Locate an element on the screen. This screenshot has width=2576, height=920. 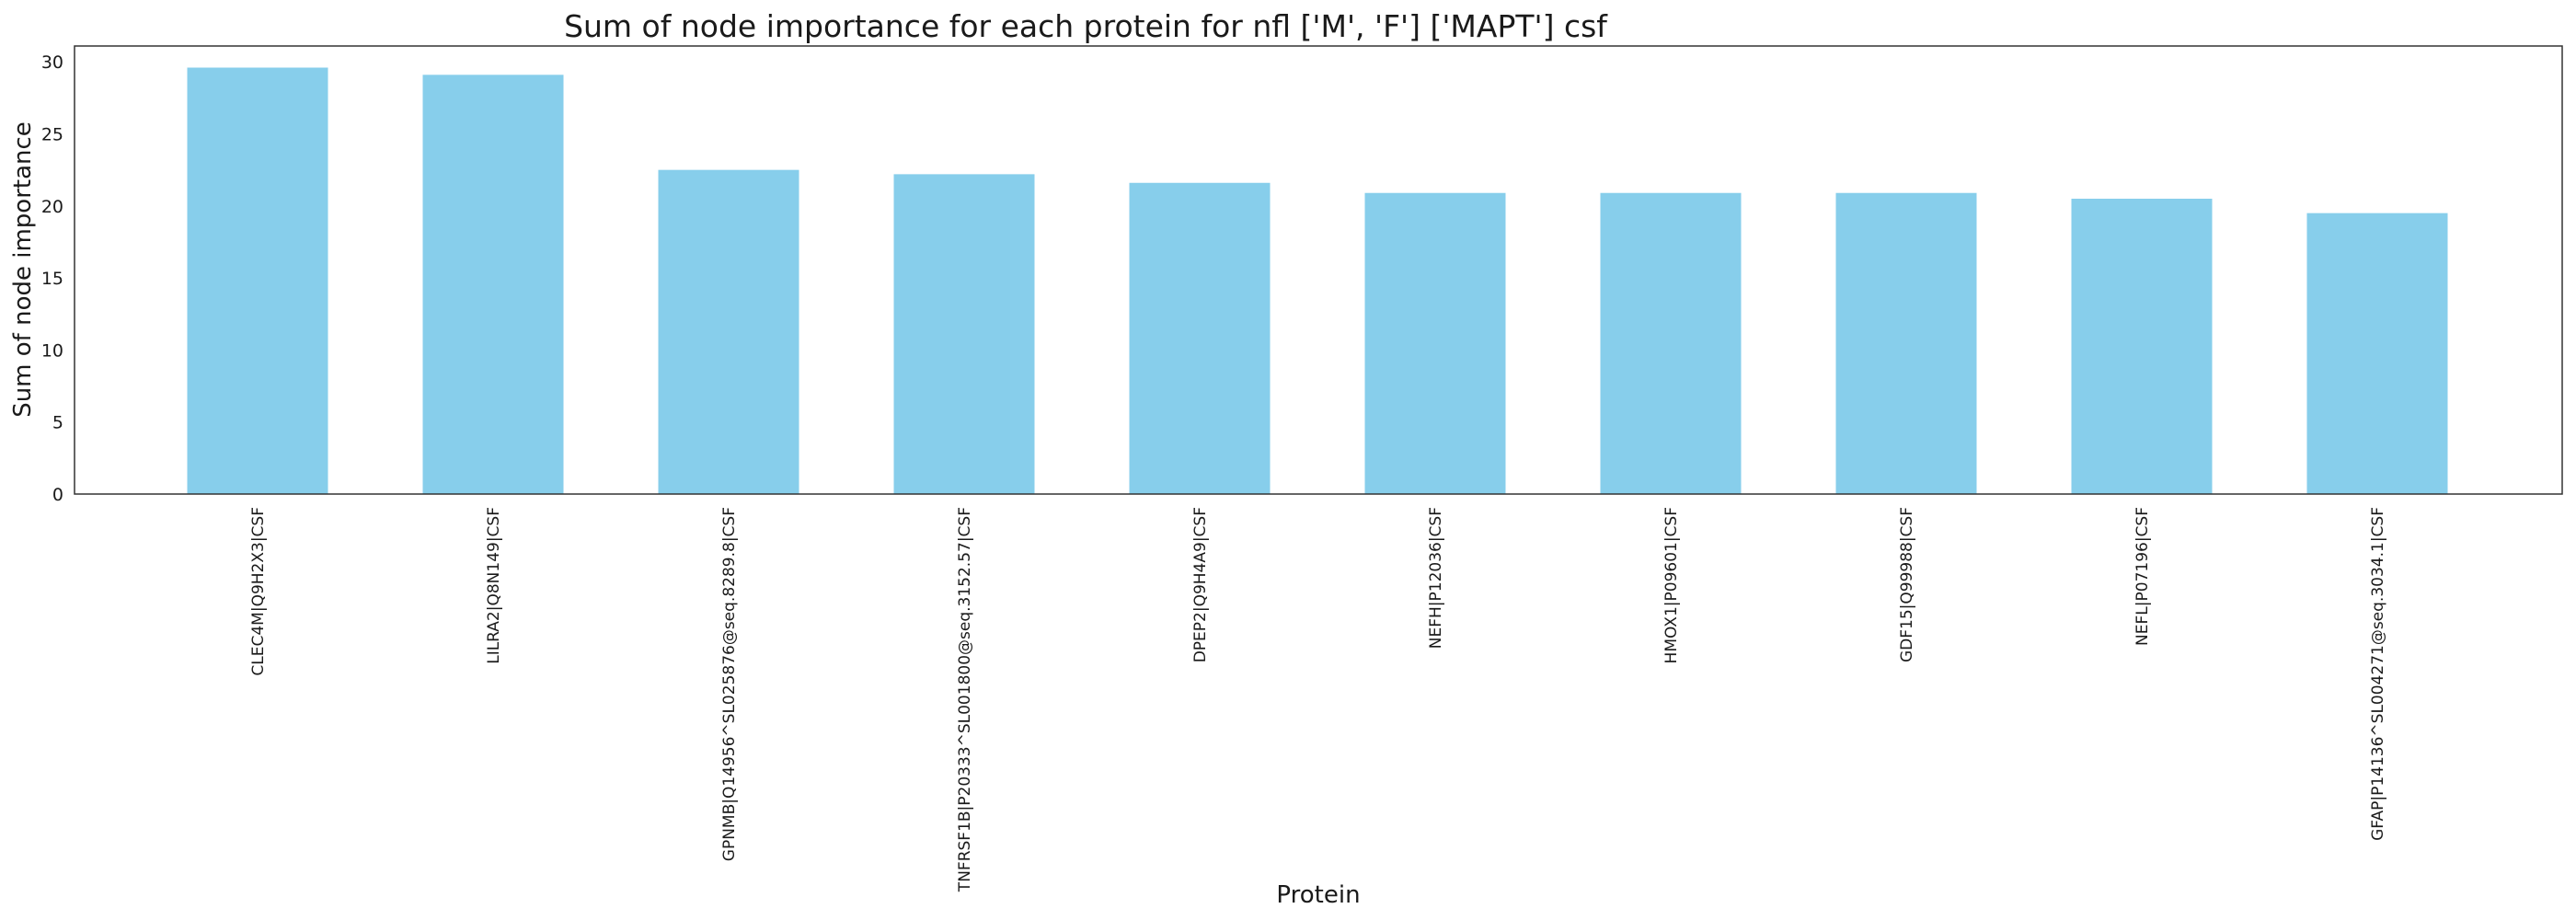
x-tick-label: GDF15|Q99988|CSF is located at coordinates (1907, 584).